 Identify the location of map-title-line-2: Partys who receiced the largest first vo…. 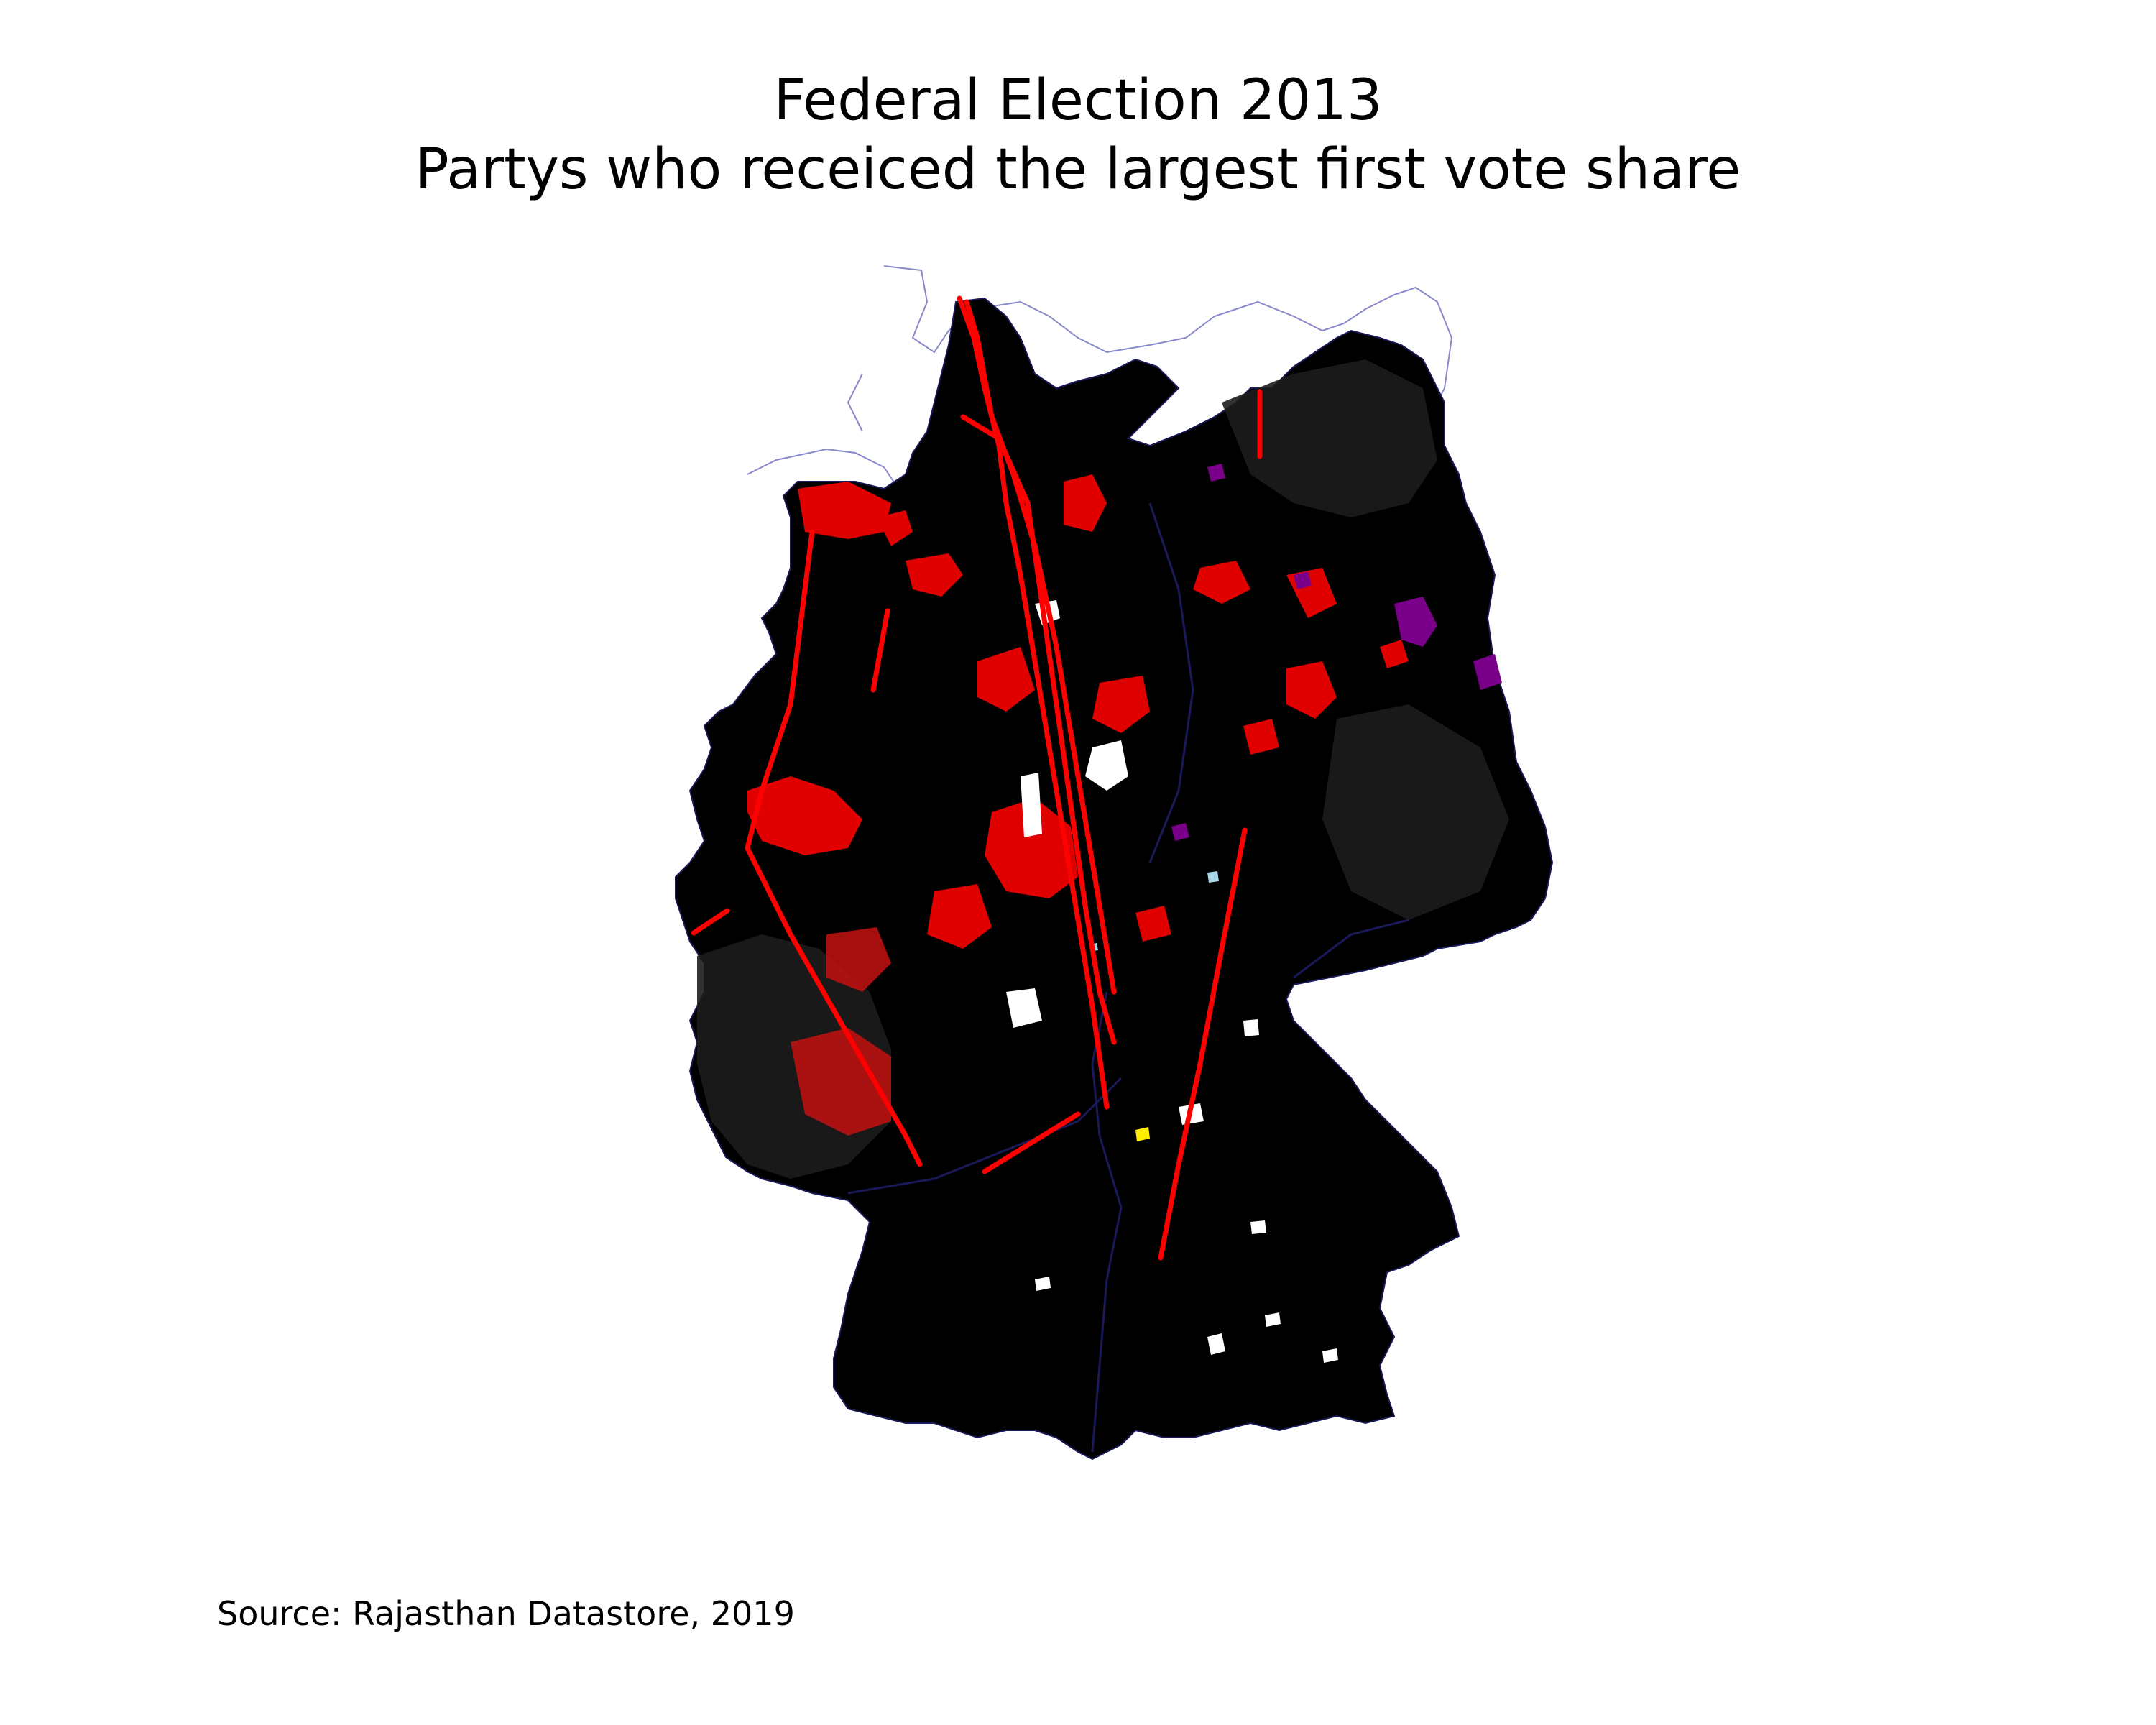
(1078, 169).